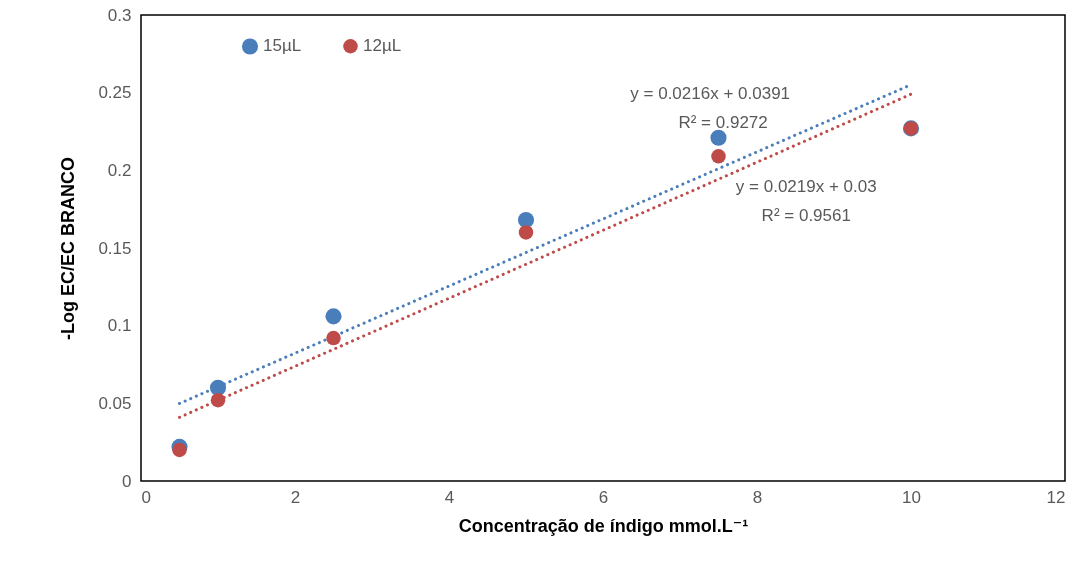 This screenshot has width=1083, height=569. What do you see at coordinates (115, 248) in the screenshot?
I see `y-tick-label: 0.15` at bounding box center [115, 248].